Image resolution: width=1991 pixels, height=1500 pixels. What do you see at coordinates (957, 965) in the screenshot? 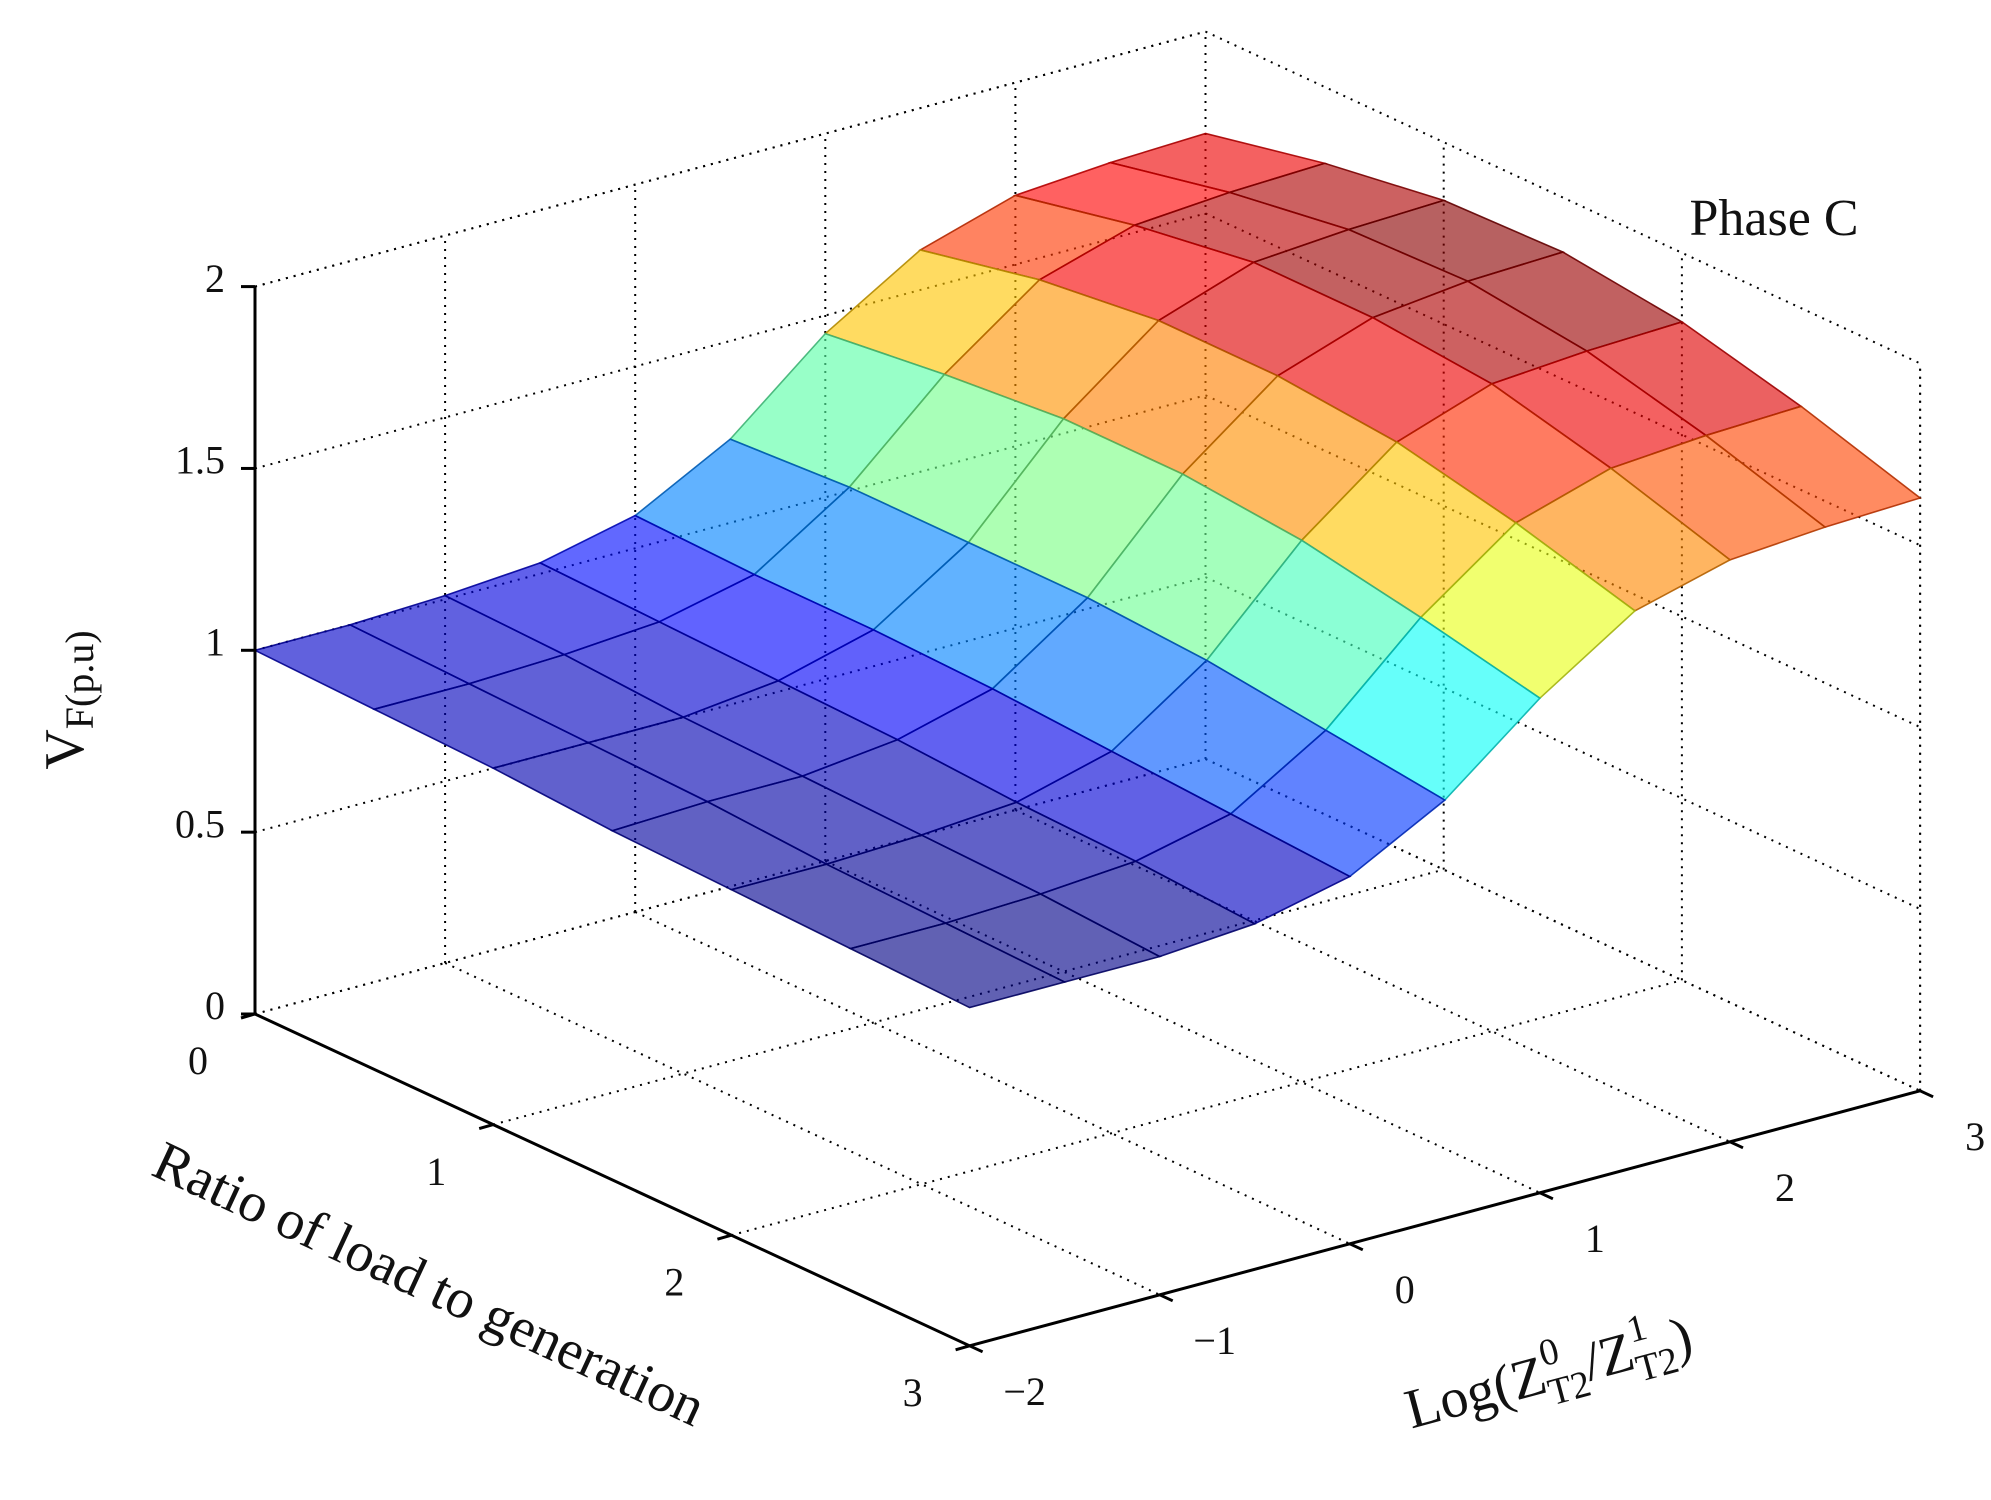
I see `surface-cell` at bounding box center [957, 965].